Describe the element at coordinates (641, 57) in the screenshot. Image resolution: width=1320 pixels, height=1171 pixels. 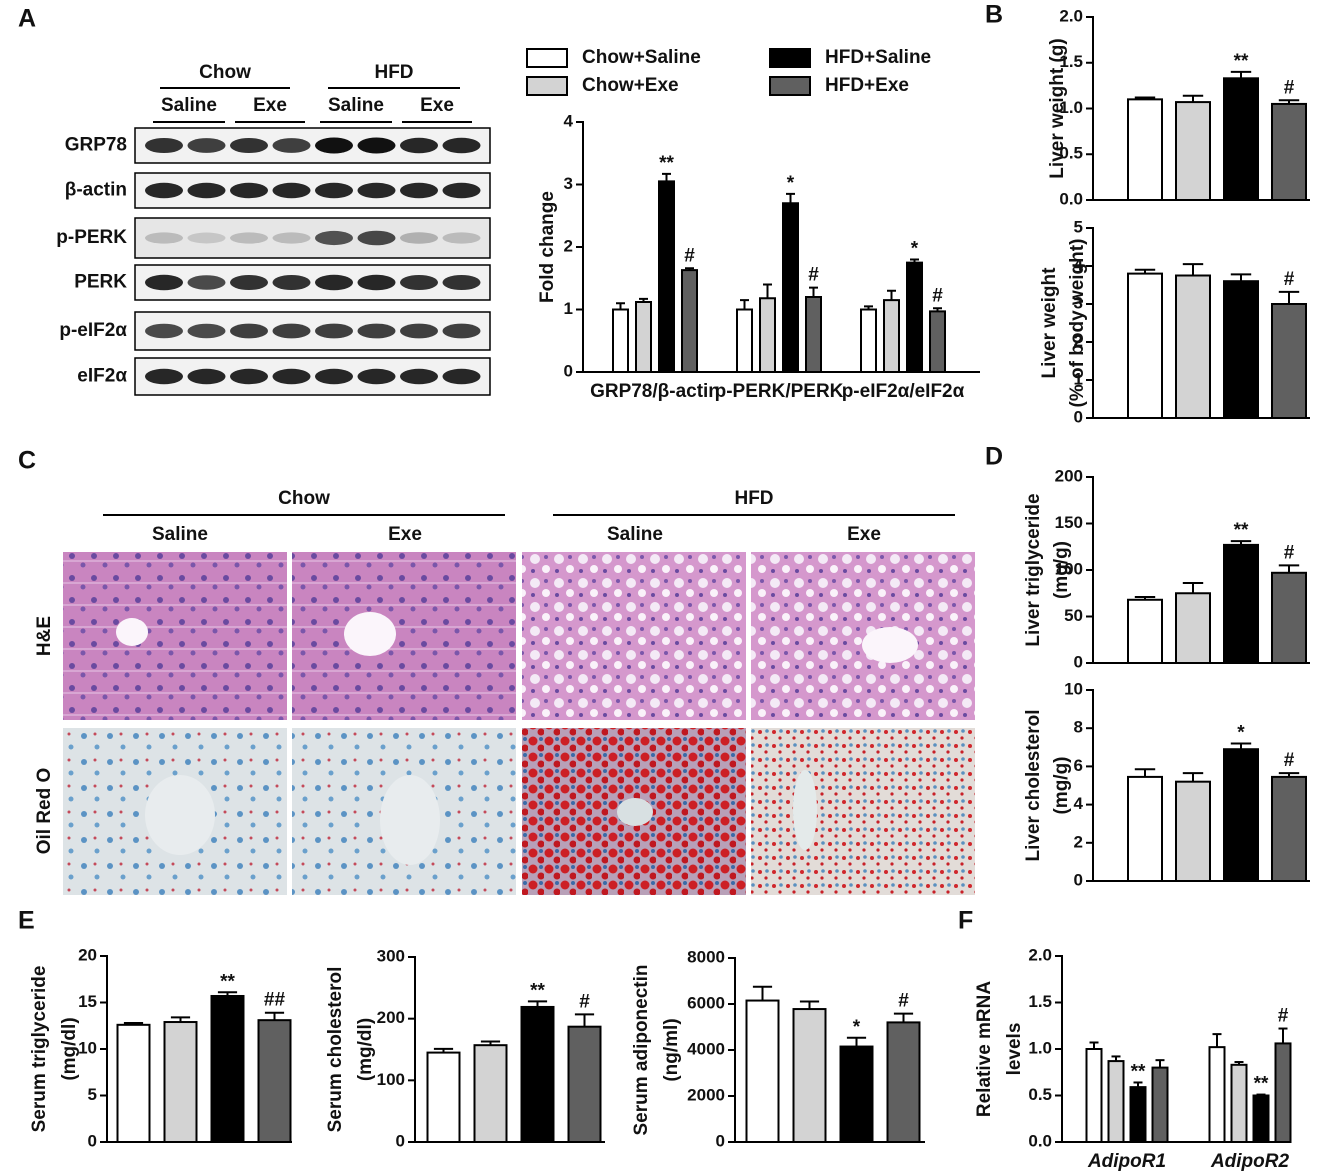
I see `legend-label: Chow+Saline` at that location.